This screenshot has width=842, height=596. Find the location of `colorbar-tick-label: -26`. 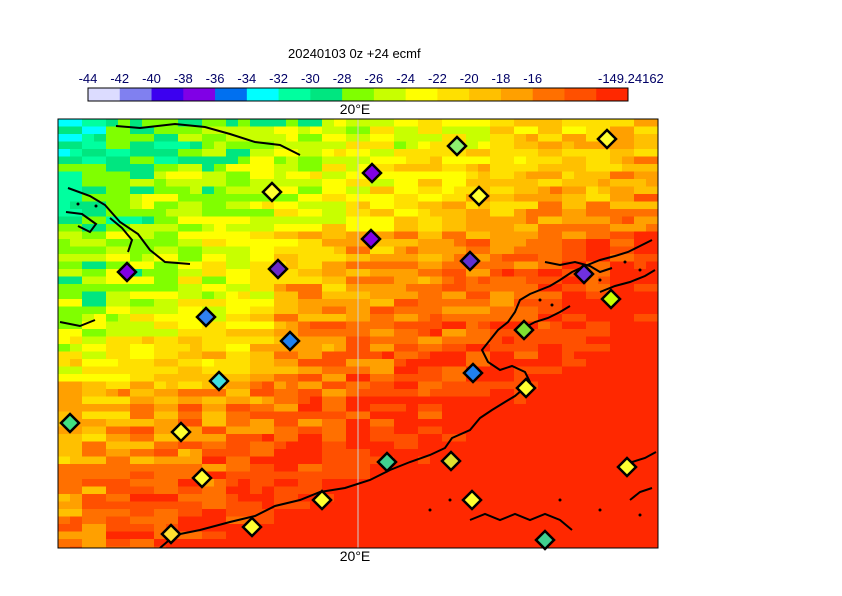

colorbar-tick-label: -26 is located at coordinates (374, 78).